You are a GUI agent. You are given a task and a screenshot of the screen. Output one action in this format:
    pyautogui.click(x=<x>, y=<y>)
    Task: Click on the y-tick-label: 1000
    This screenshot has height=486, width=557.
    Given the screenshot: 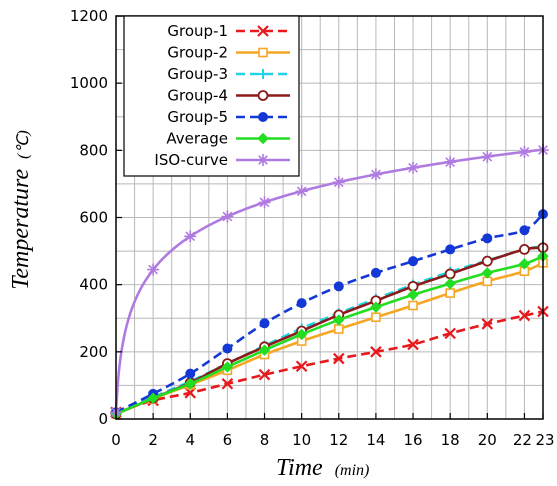 What is the action you would take?
    pyautogui.click(x=89, y=83)
    